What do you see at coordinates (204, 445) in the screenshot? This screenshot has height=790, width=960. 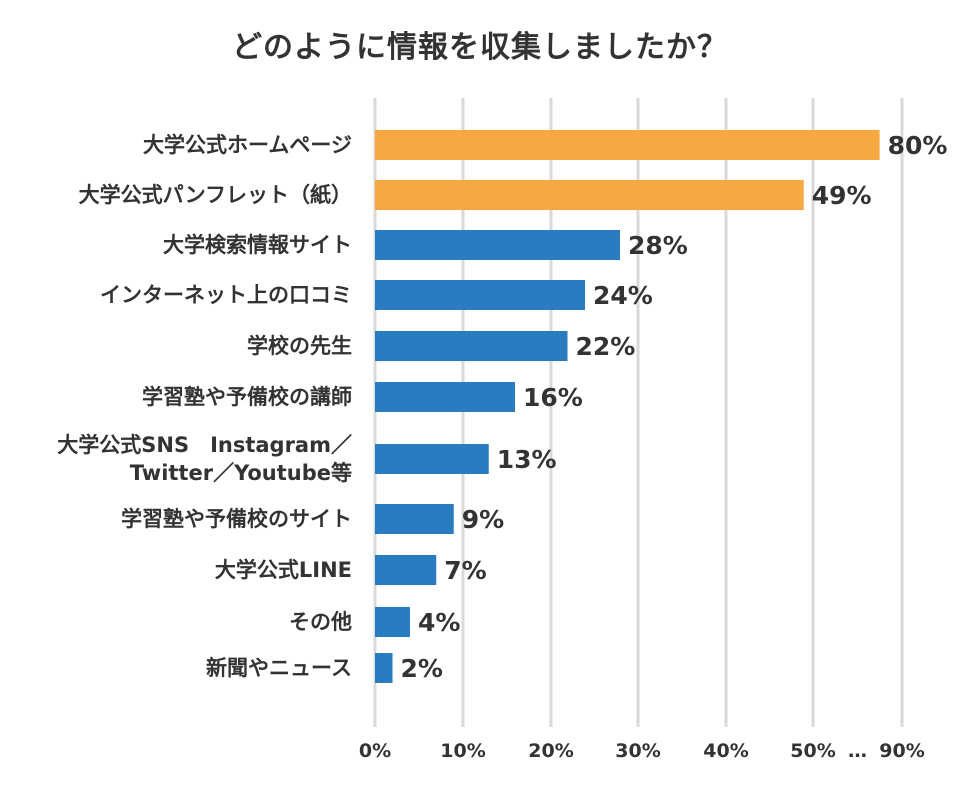 I see `category-label-6-line-0: 大学公式SNS Instagram／` at bounding box center [204, 445].